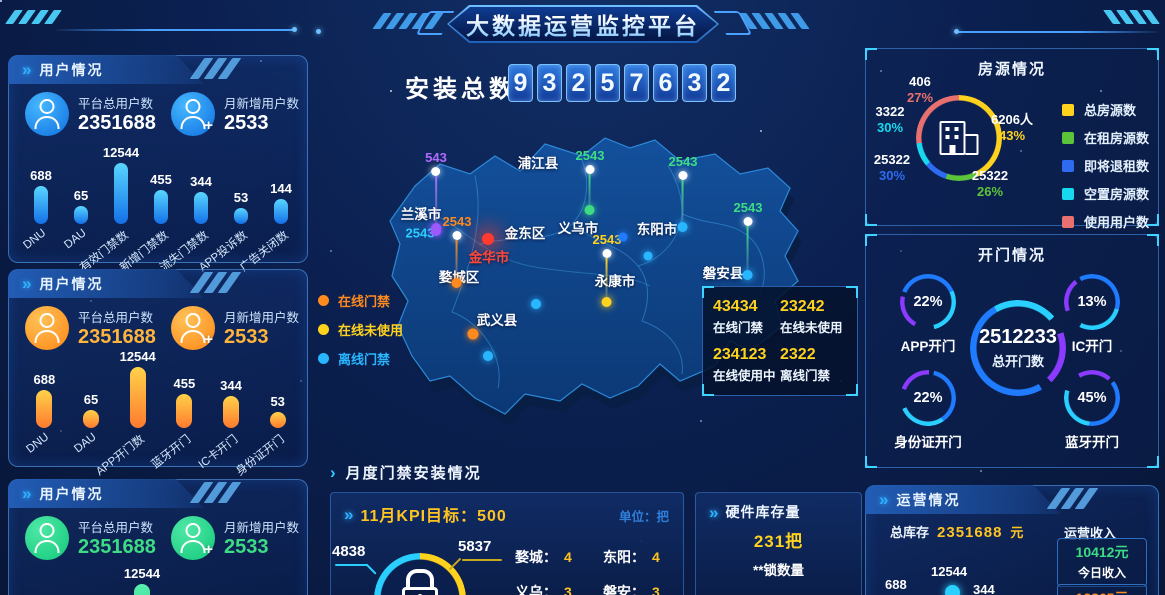 The width and height of the screenshot is (1165, 595). Describe the element at coordinates (162, 114) in the screenshot. I see `stat-row: 平台总用户数 2351688 + 月新增用户数 2533` at that location.